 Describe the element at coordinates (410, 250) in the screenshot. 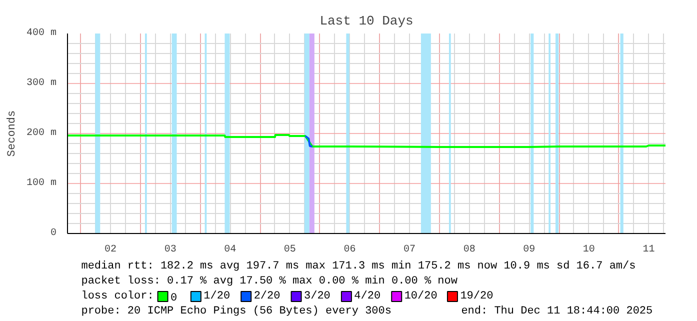

I see `x-tick-label: 07` at that location.